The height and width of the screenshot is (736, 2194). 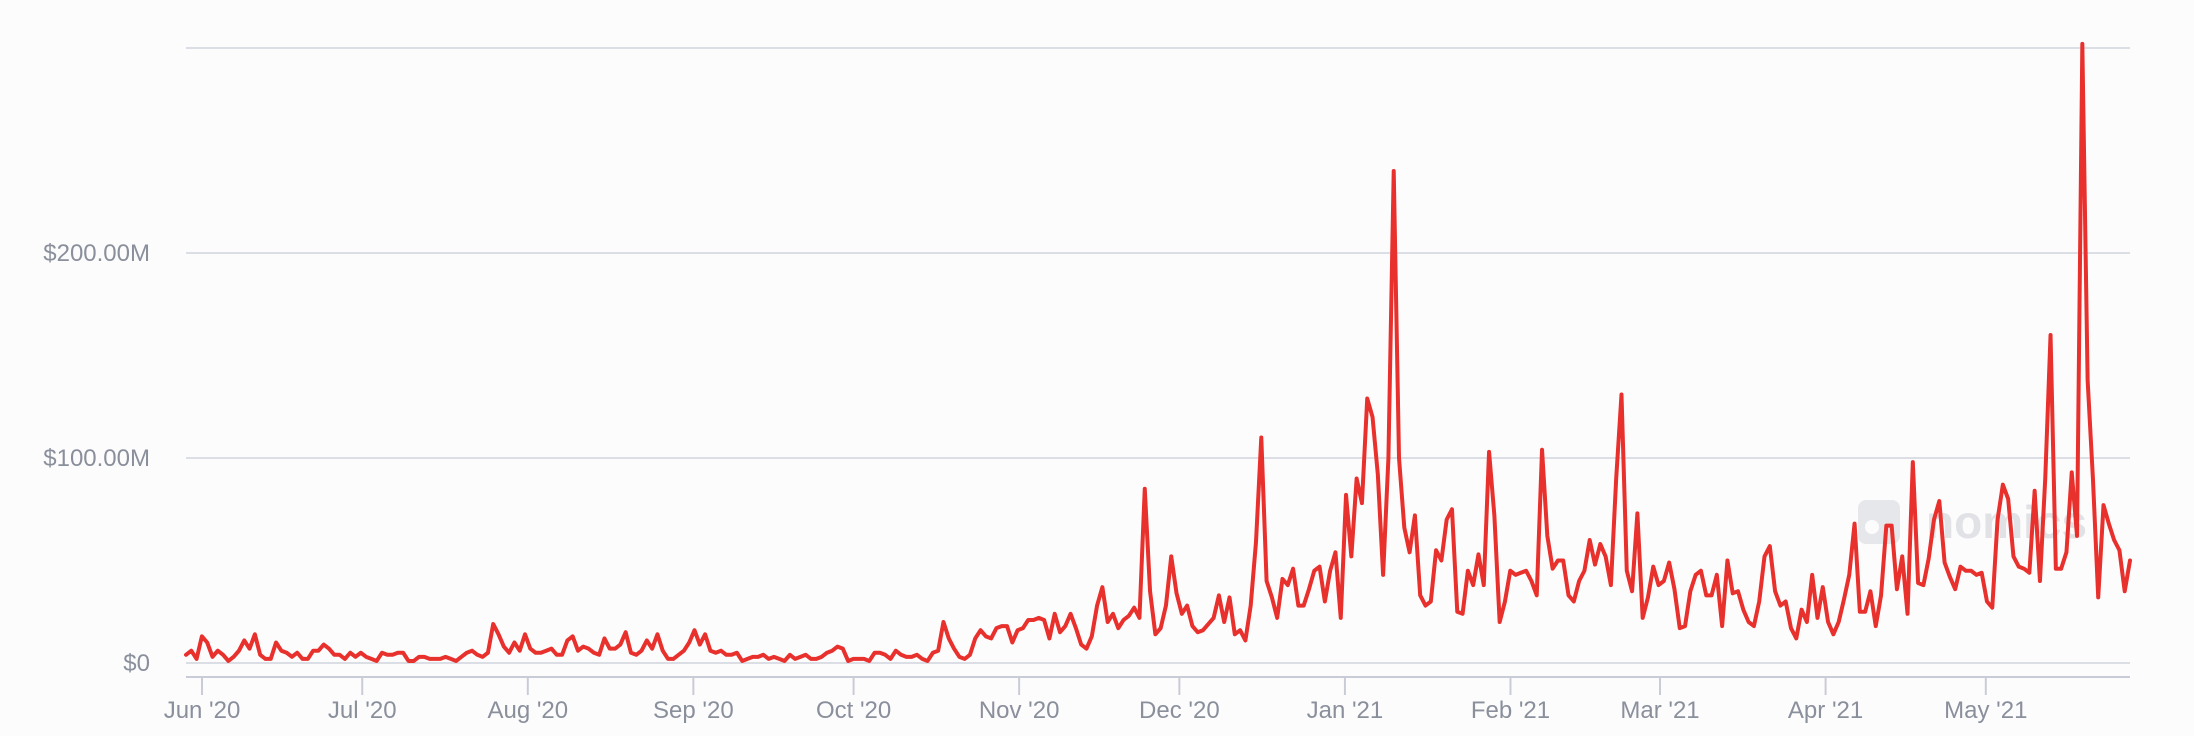 What do you see at coordinates (693, 710) in the screenshot?
I see `x-tick-label: Sep '20` at bounding box center [693, 710].